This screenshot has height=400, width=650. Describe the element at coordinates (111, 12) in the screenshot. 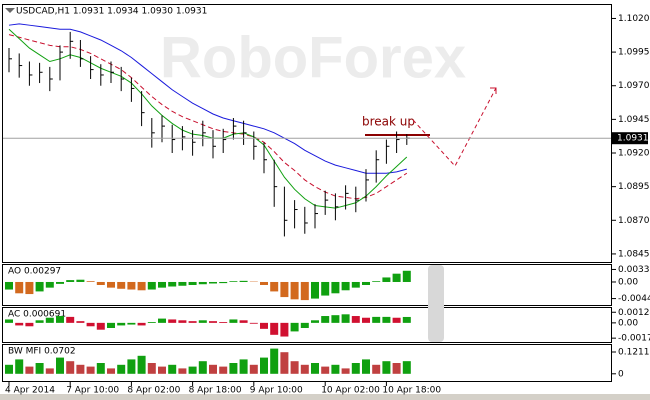

I see `chart-title: USDCAD,H1 1.0931 1.0934 1.0930 1.0931` at that location.